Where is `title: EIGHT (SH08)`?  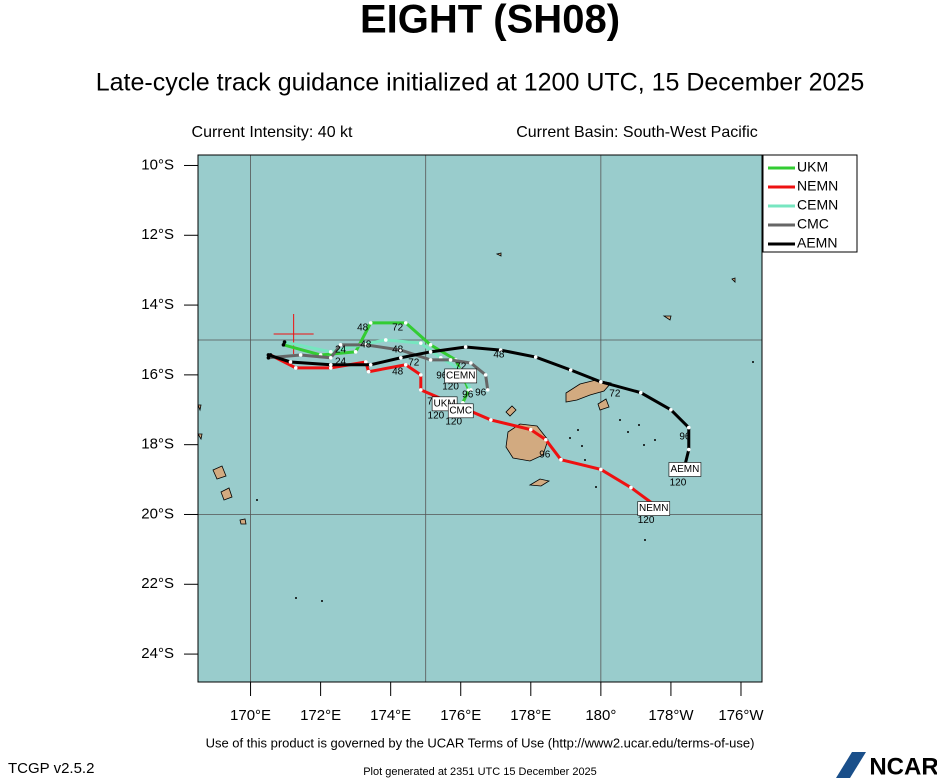 title: EIGHT (SH08) is located at coordinates (490, 21).